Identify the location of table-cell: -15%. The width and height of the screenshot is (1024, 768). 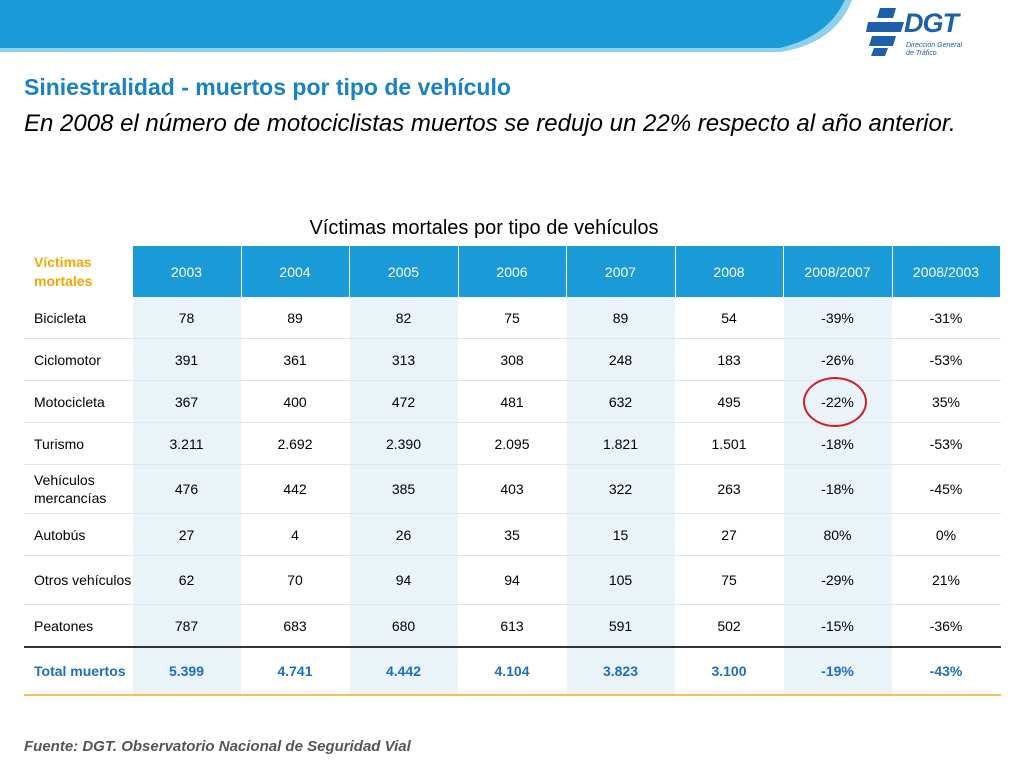
(838, 626).